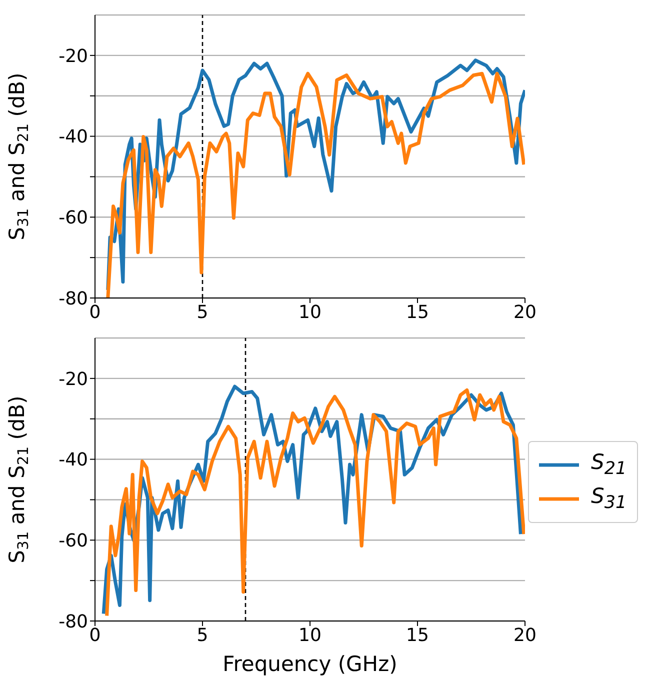 The image size is (648, 677). What do you see at coordinates (609, 465) in the screenshot?
I see `legend-label: S$_{21}$` at bounding box center [609, 465].